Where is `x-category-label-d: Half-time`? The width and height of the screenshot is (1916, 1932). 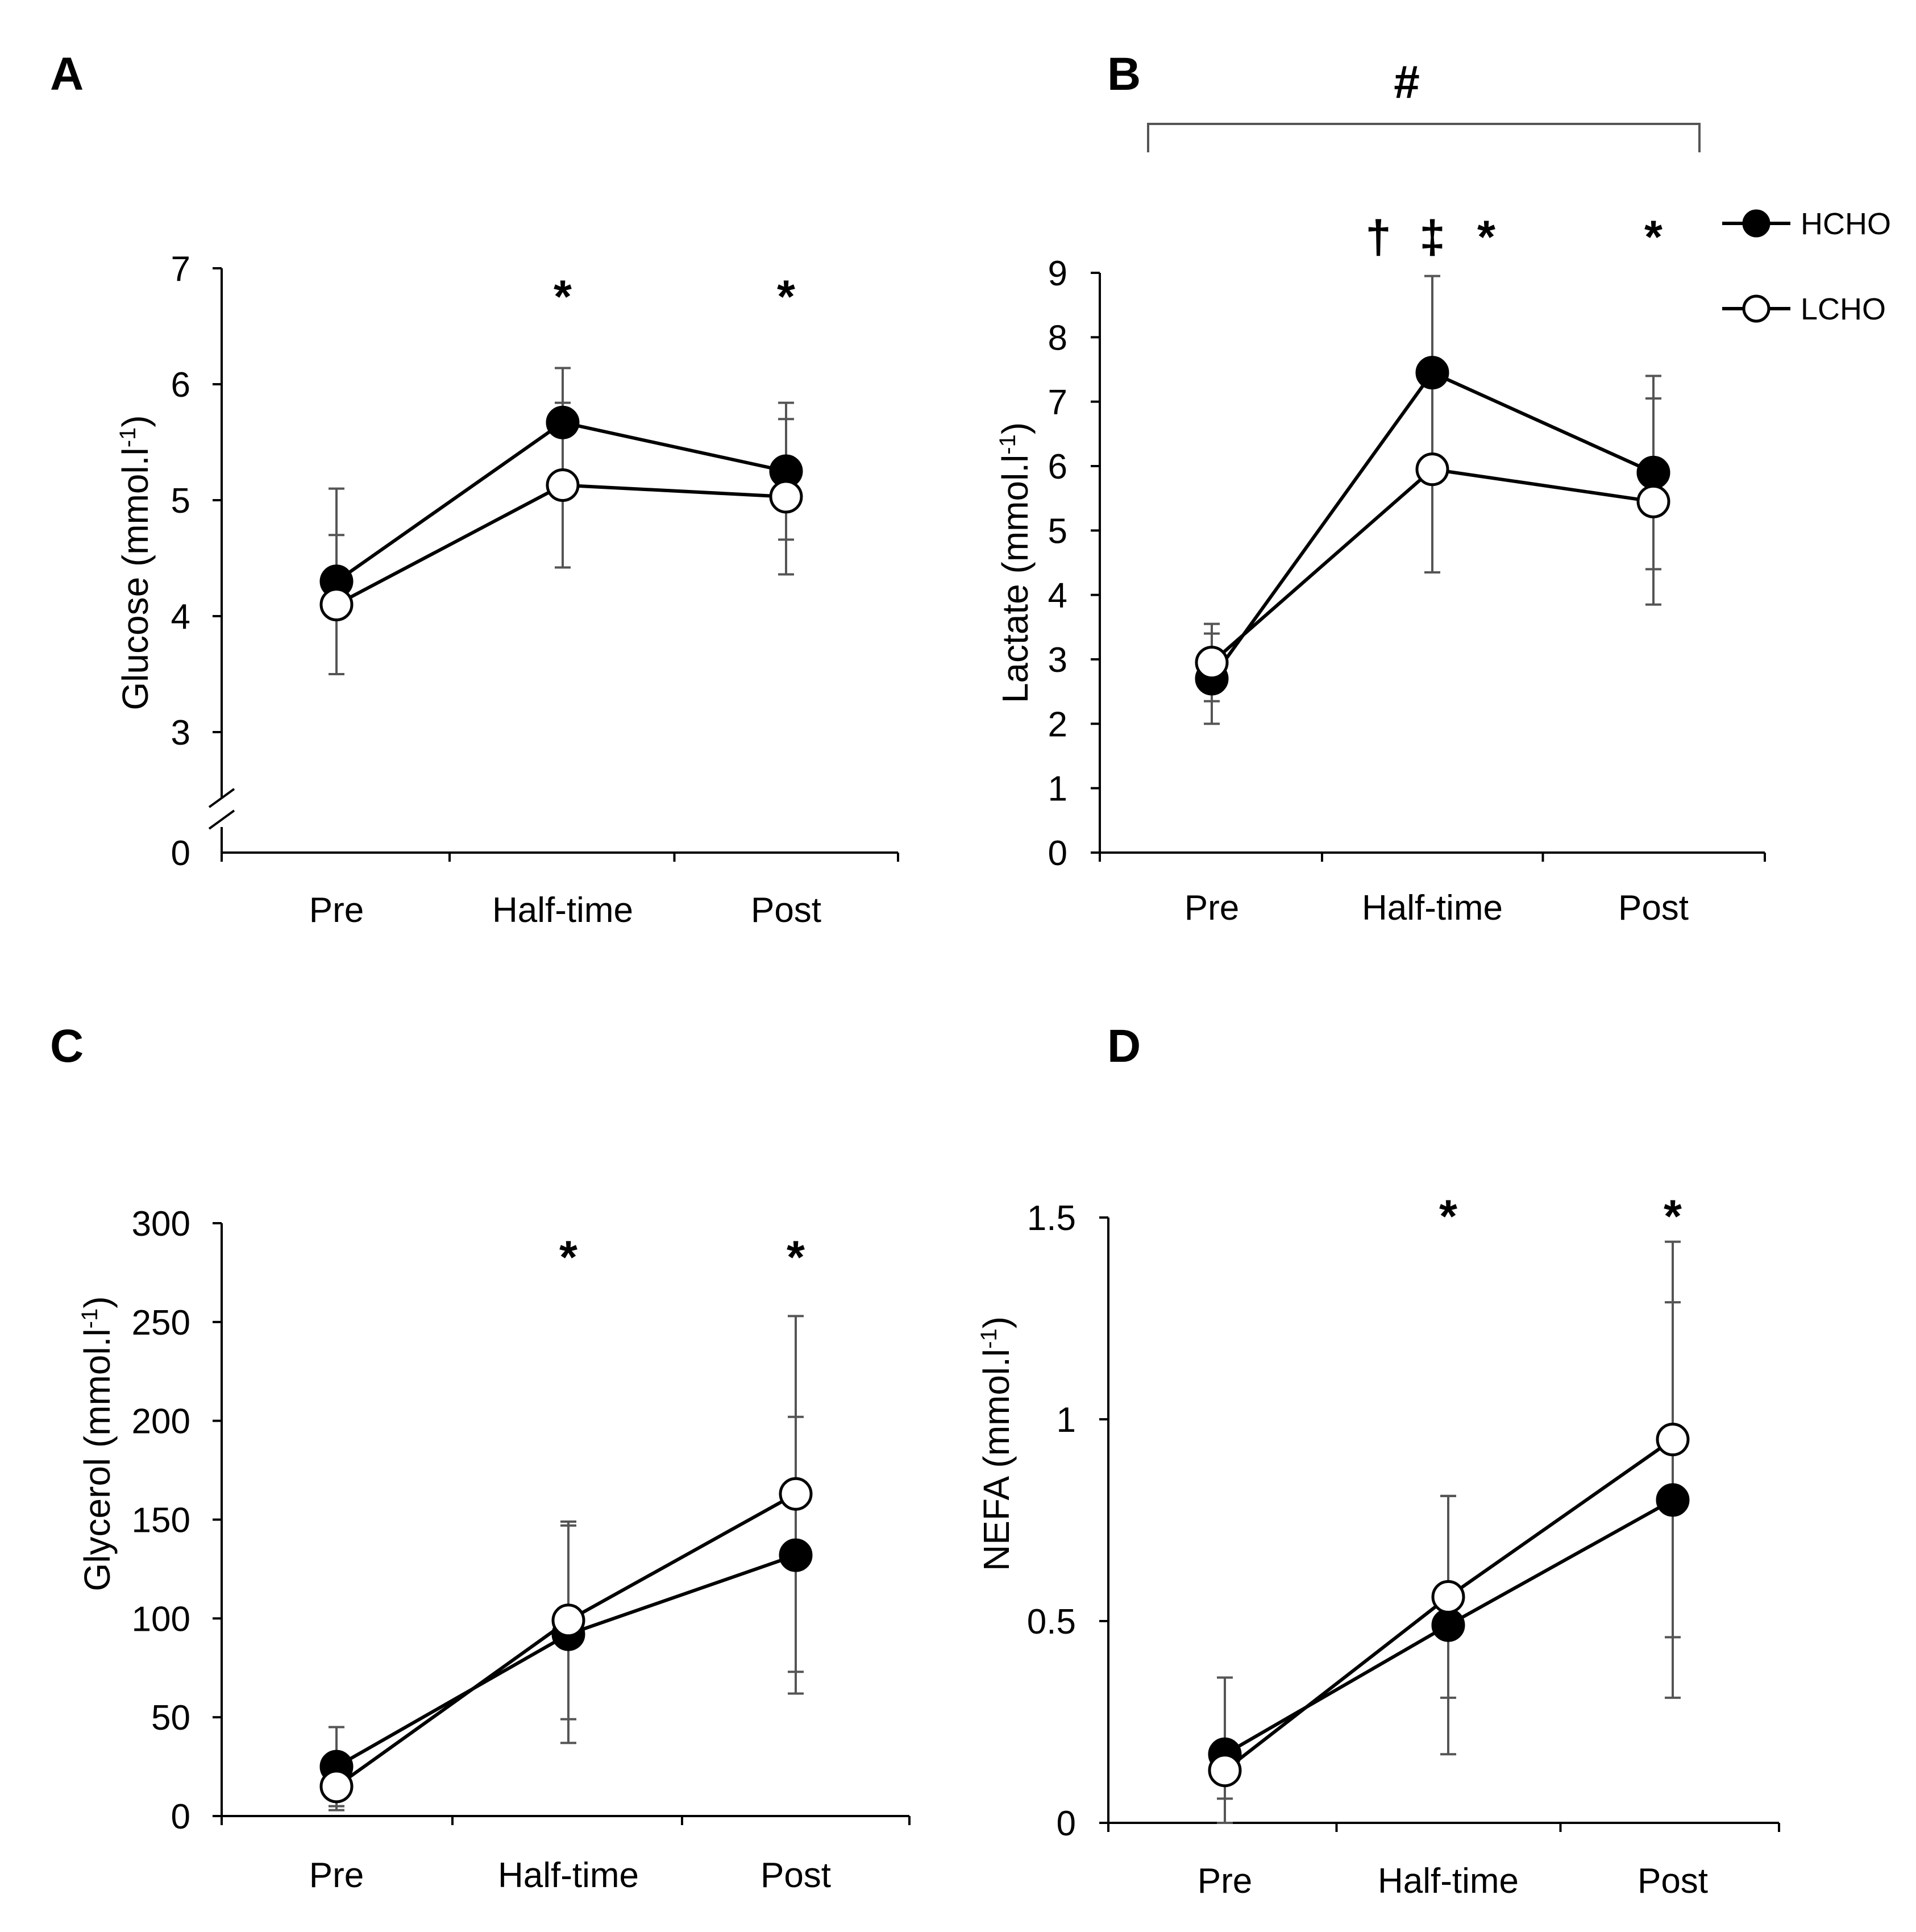 x-category-label-d: Half-time is located at coordinates (1448, 1882).